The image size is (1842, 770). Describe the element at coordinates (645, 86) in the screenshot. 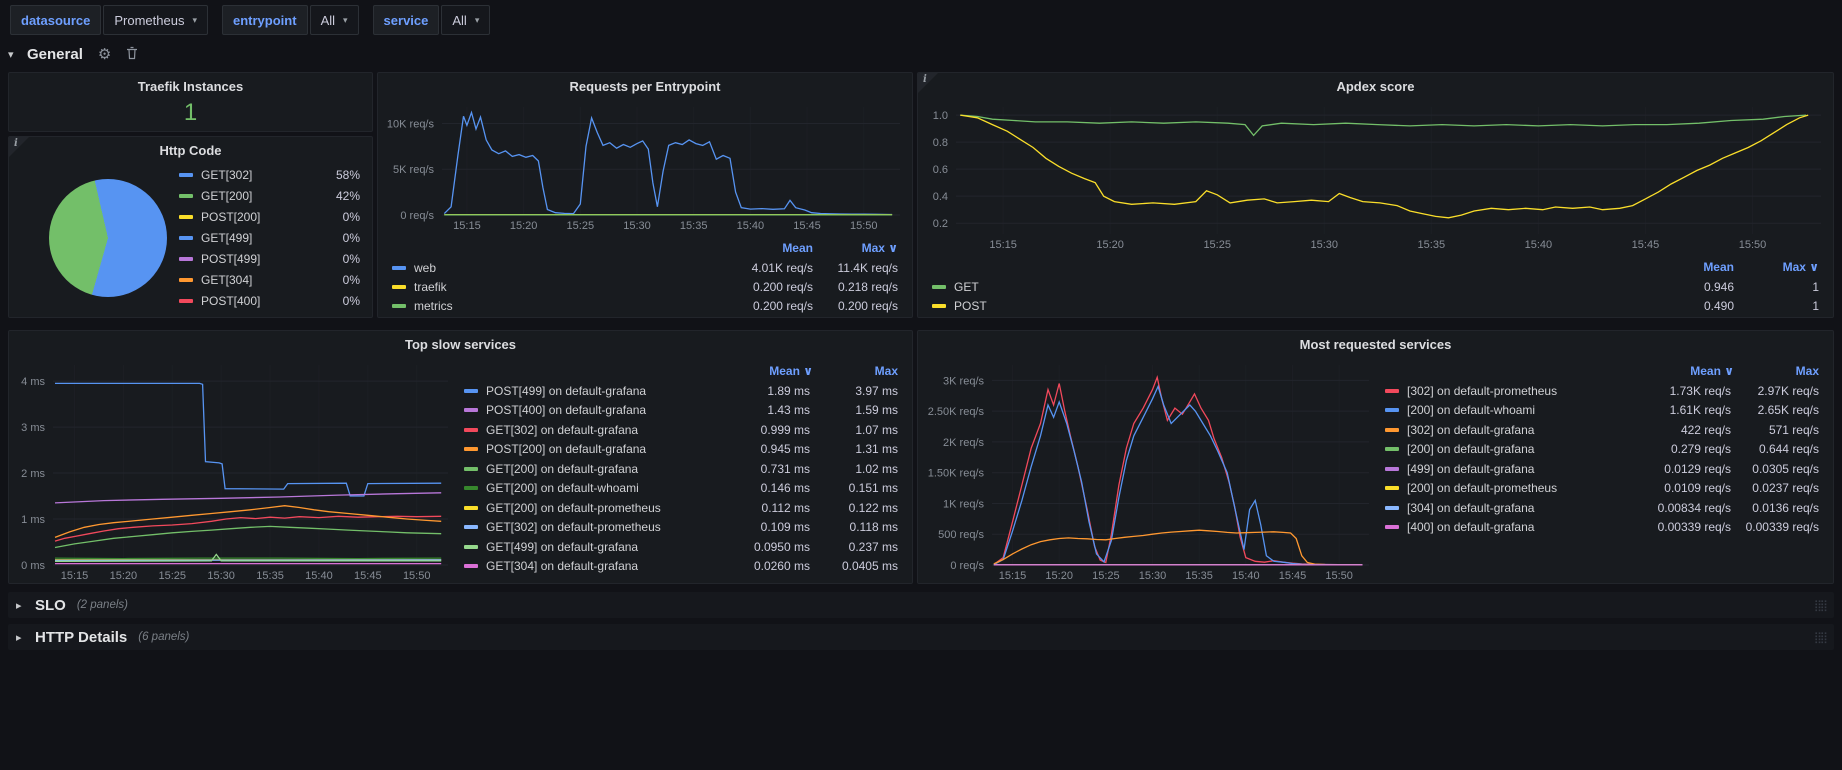

I see `panel-title: Requests per Entrypoint` at that location.